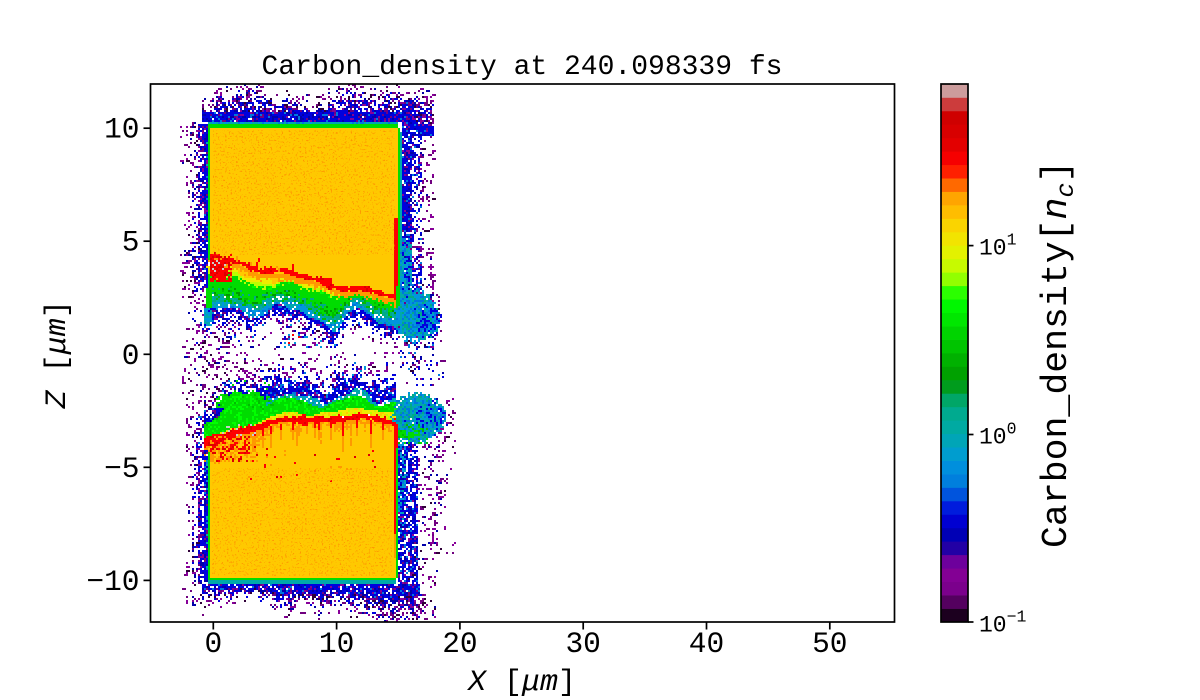  I want to click on svg-text:Carbon_density at 240.098339 f: Carbon_density at 240.098339 fs, so click(522, 67).